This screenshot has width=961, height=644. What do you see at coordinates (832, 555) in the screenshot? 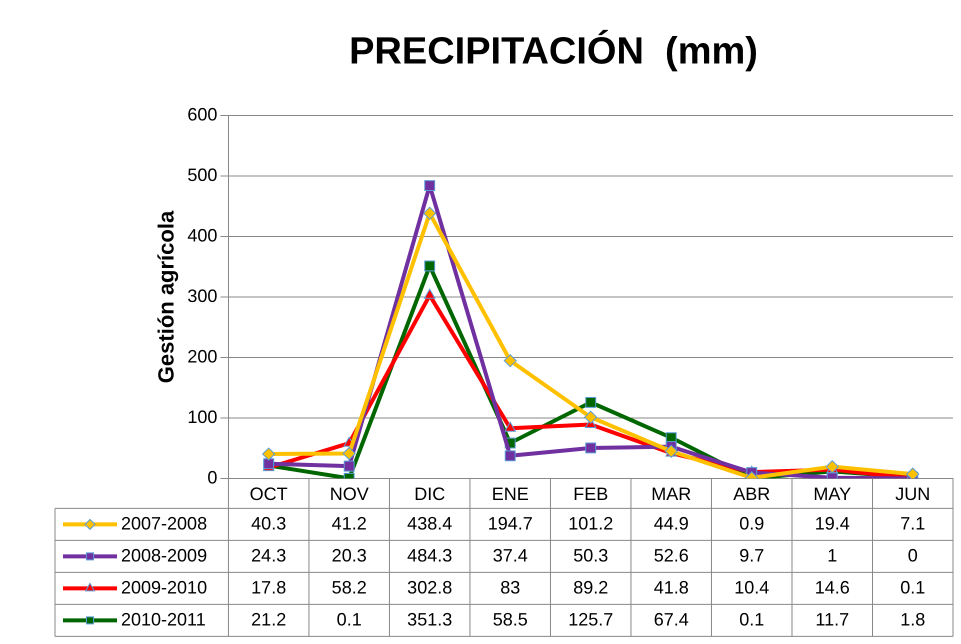
I see `data-label: 1` at bounding box center [832, 555].